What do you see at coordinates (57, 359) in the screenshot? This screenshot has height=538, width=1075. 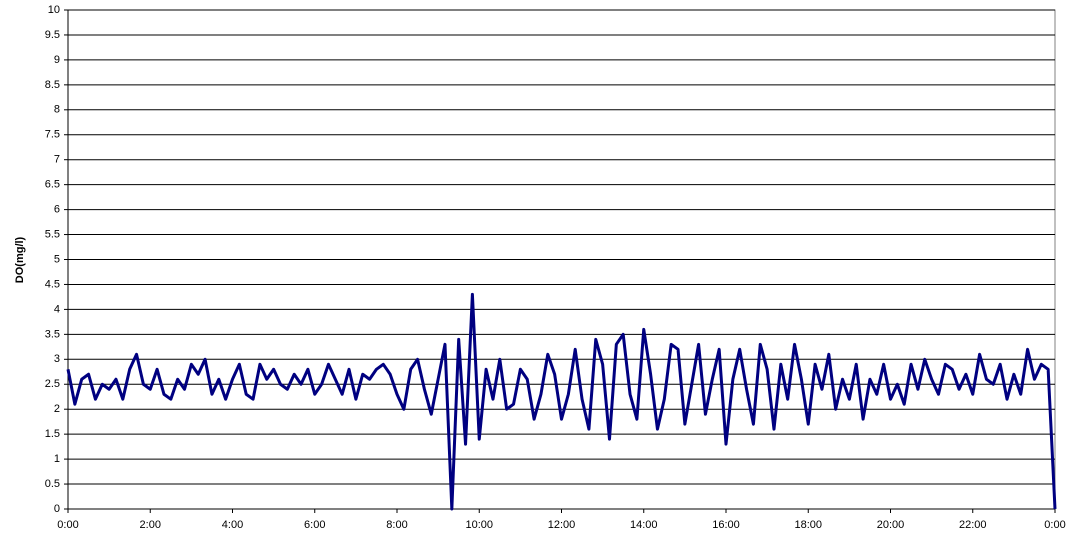 I see `y-tick-label: 3` at bounding box center [57, 359].